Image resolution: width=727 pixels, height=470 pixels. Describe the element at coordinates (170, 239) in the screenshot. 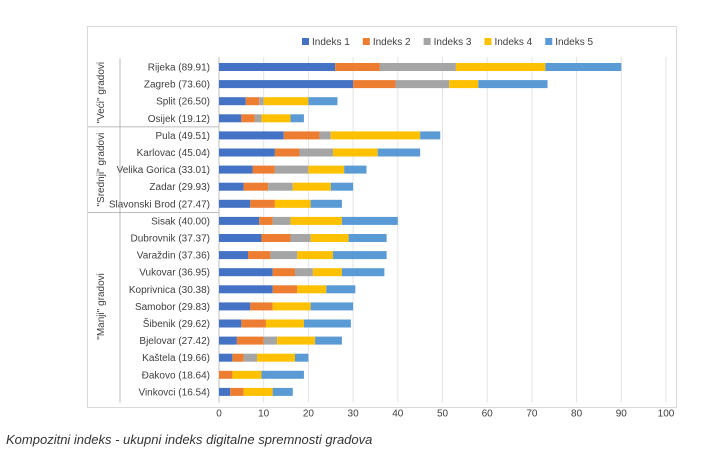

I see `category-label: Dubrovnik (37.37)` at that location.